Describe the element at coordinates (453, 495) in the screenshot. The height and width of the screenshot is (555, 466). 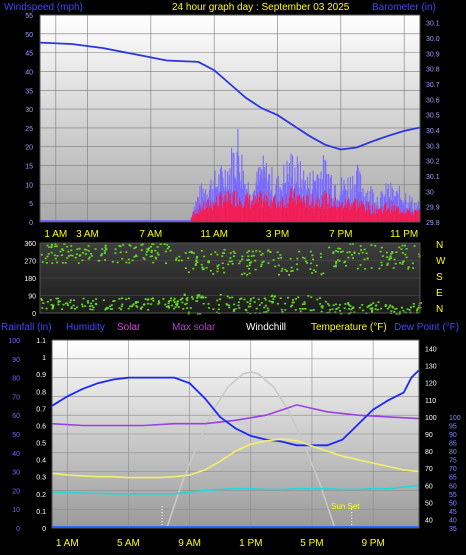
I see `dew-point-tick-label: 55` at that location.